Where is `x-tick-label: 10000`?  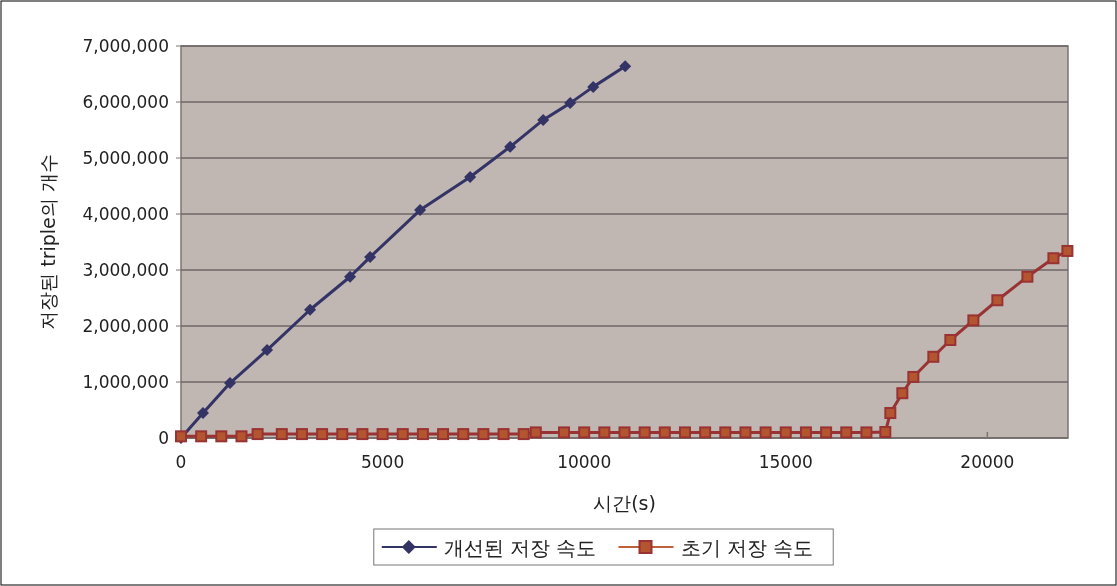
x-tick-label: 10000 is located at coordinates (584, 462).